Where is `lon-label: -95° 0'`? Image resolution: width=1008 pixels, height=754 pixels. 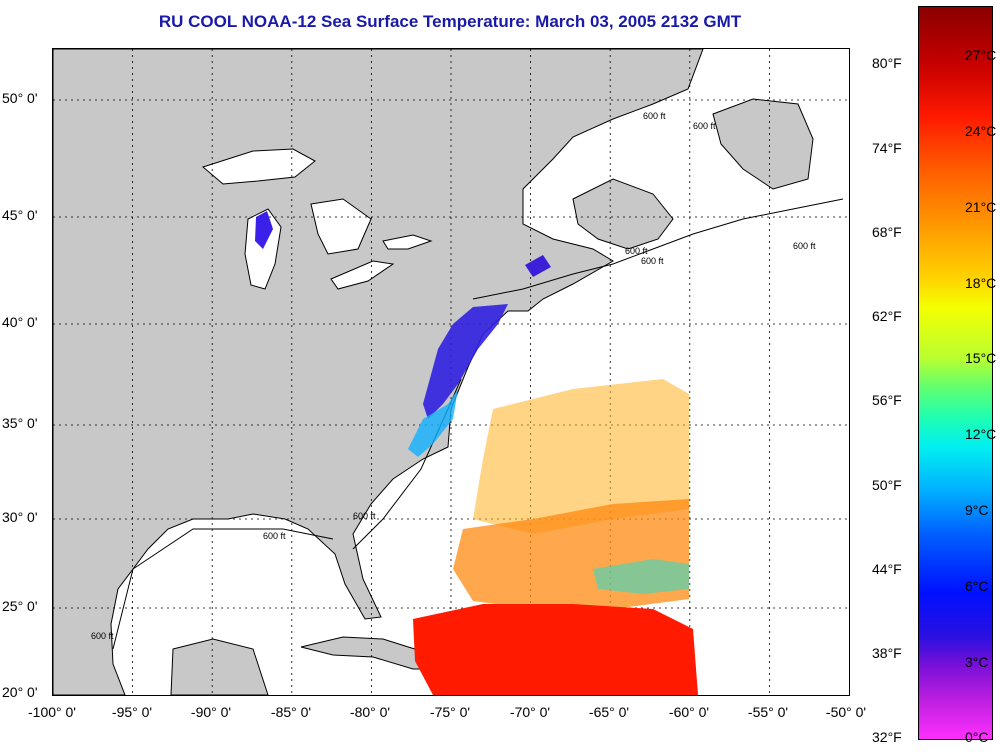
lon-label: -95° 0' is located at coordinates (132, 712).